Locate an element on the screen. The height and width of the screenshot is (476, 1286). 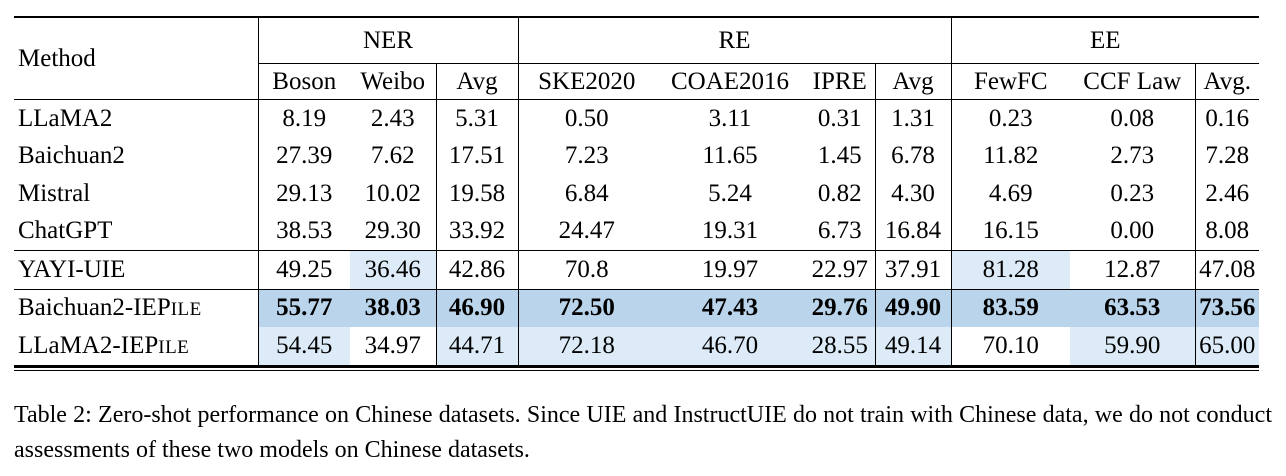
data-cell: 4.69 is located at coordinates (1010, 194).